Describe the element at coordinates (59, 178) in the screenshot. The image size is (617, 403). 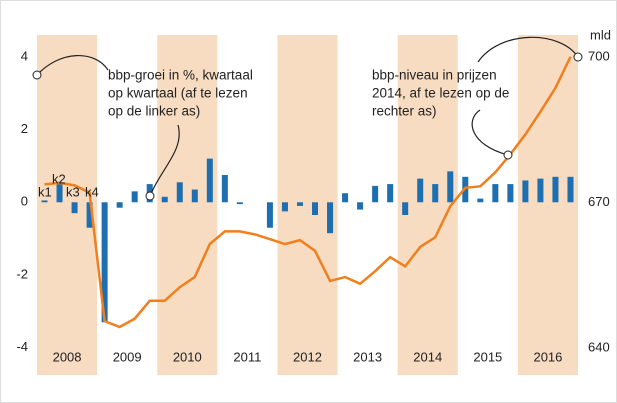
I see `quarter-label: k2` at that location.